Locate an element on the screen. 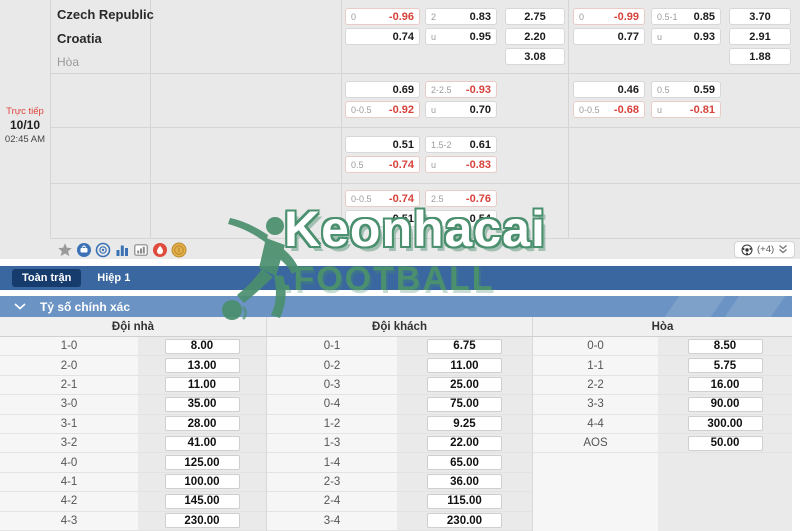 The width and height of the screenshot is (800, 531). chevron-down-icon is located at coordinates (20, 306).